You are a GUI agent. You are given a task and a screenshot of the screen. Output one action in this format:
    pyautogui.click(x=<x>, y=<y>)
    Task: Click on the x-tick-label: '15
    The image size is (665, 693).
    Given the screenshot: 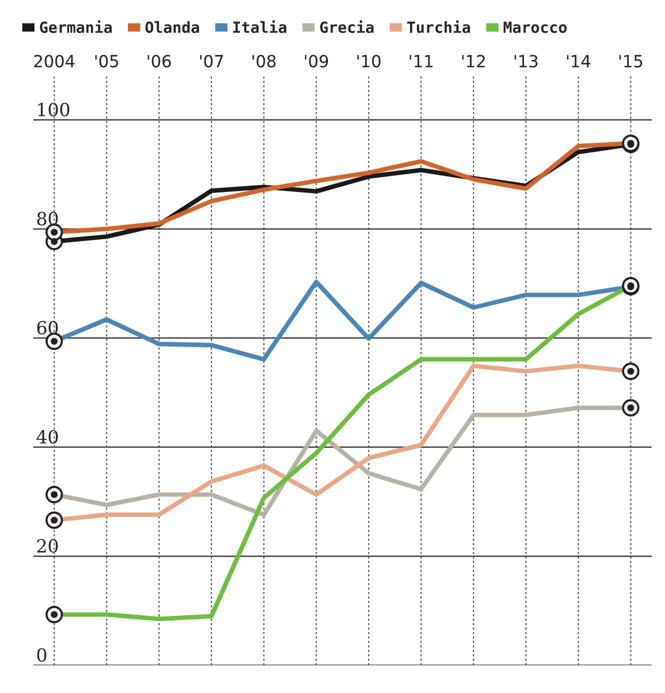 What is the action you would take?
    pyautogui.click(x=630, y=61)
    